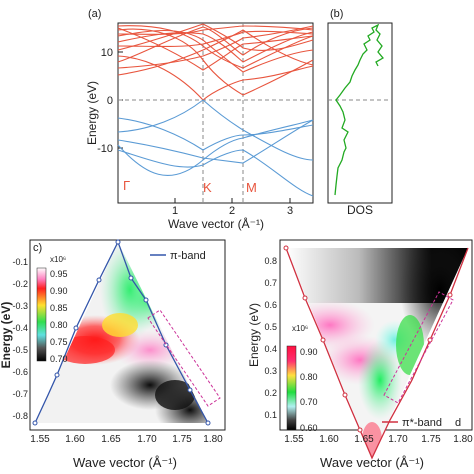  I want to click on panel-b: (b) DOS, so click(360, 112).